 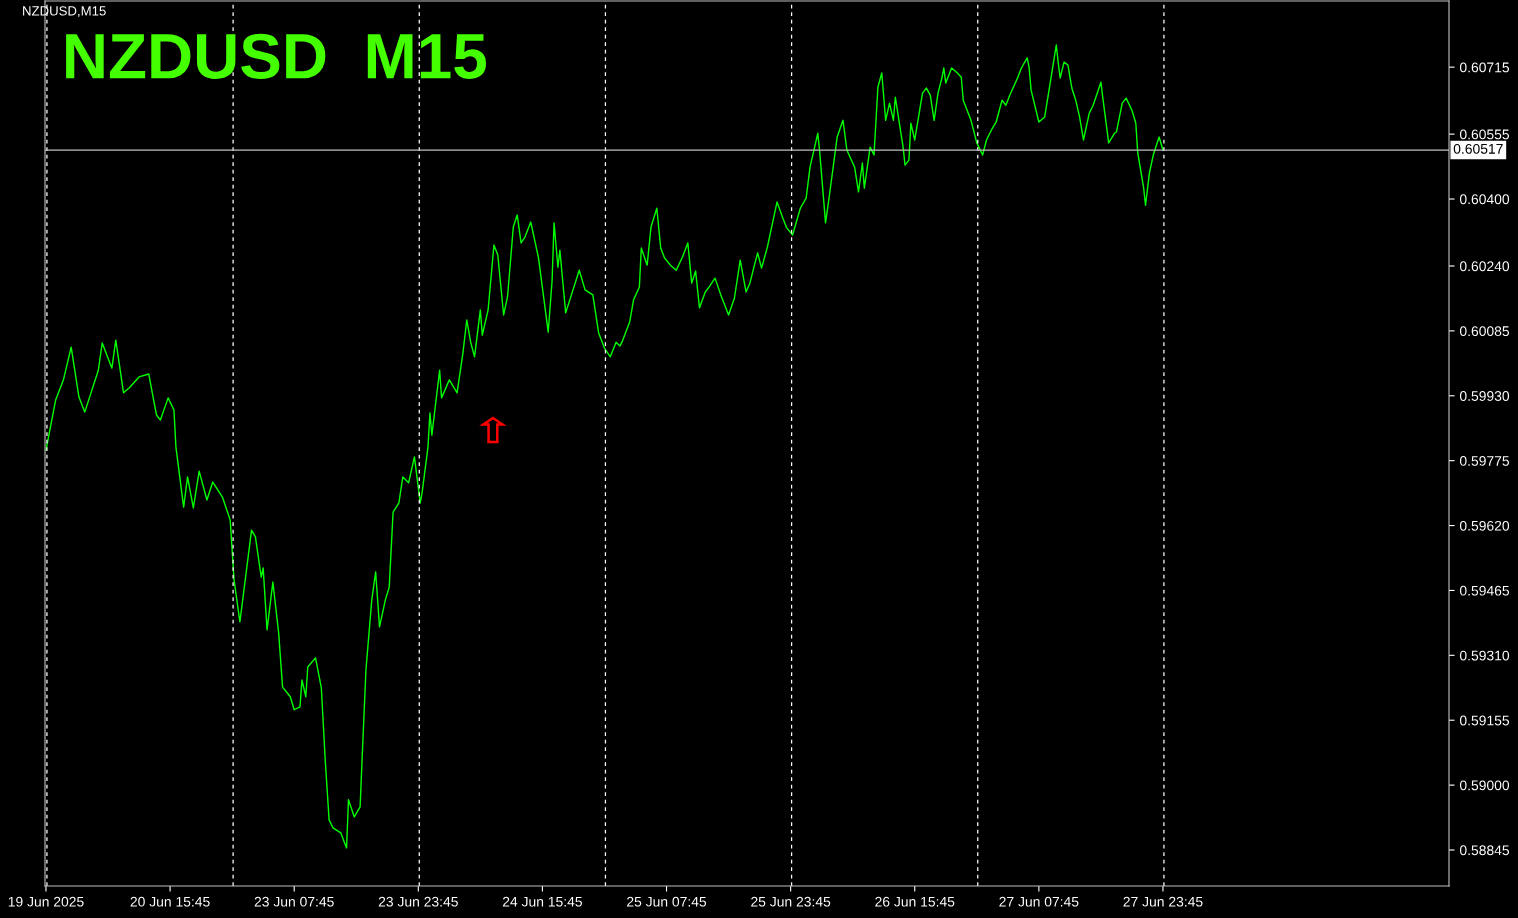 What do you see at coordinates (1484, 331) in the screenshot?
I see `y-tick-label: 0.60085` at bounding box center [1484, 331].